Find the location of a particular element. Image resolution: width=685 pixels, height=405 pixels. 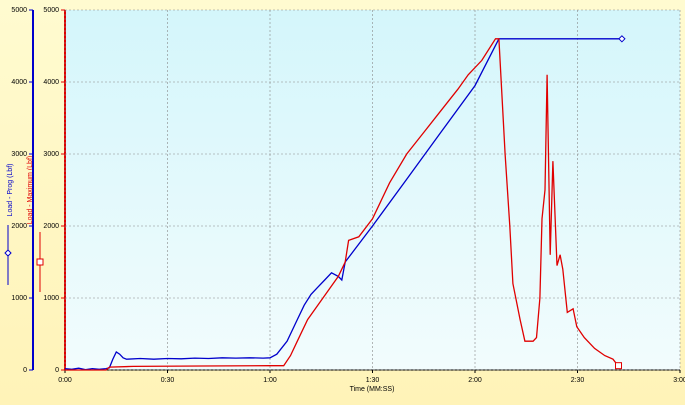

y-tick-label: 2000 is located at coordinates (19, 226).